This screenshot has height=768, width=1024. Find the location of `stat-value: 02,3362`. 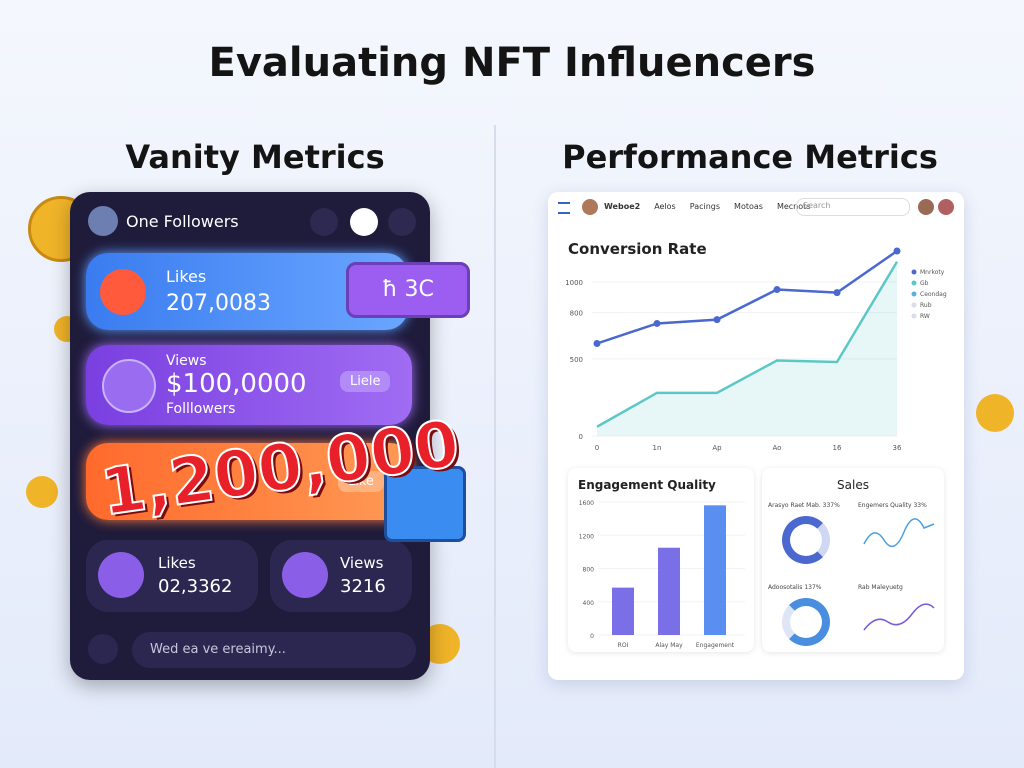

stat-value: 02,3362 is located at coordinates (195, 586).